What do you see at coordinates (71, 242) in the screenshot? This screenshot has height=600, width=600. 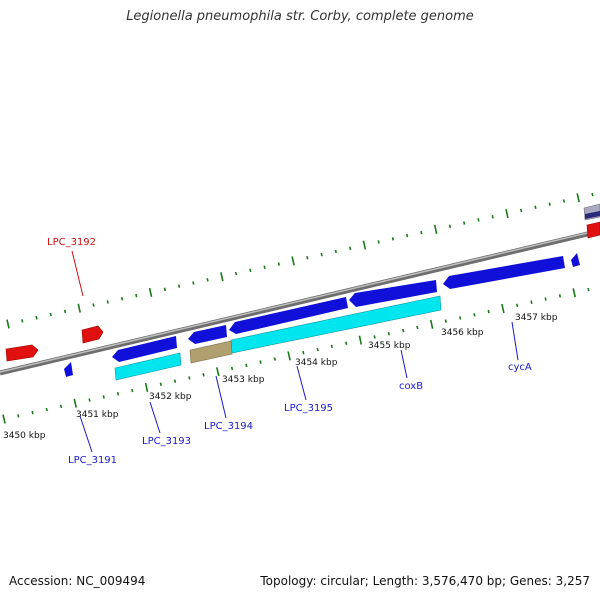 I see `gene-label-lpc3192: LPC_3192` at bounding box center [71, 242].